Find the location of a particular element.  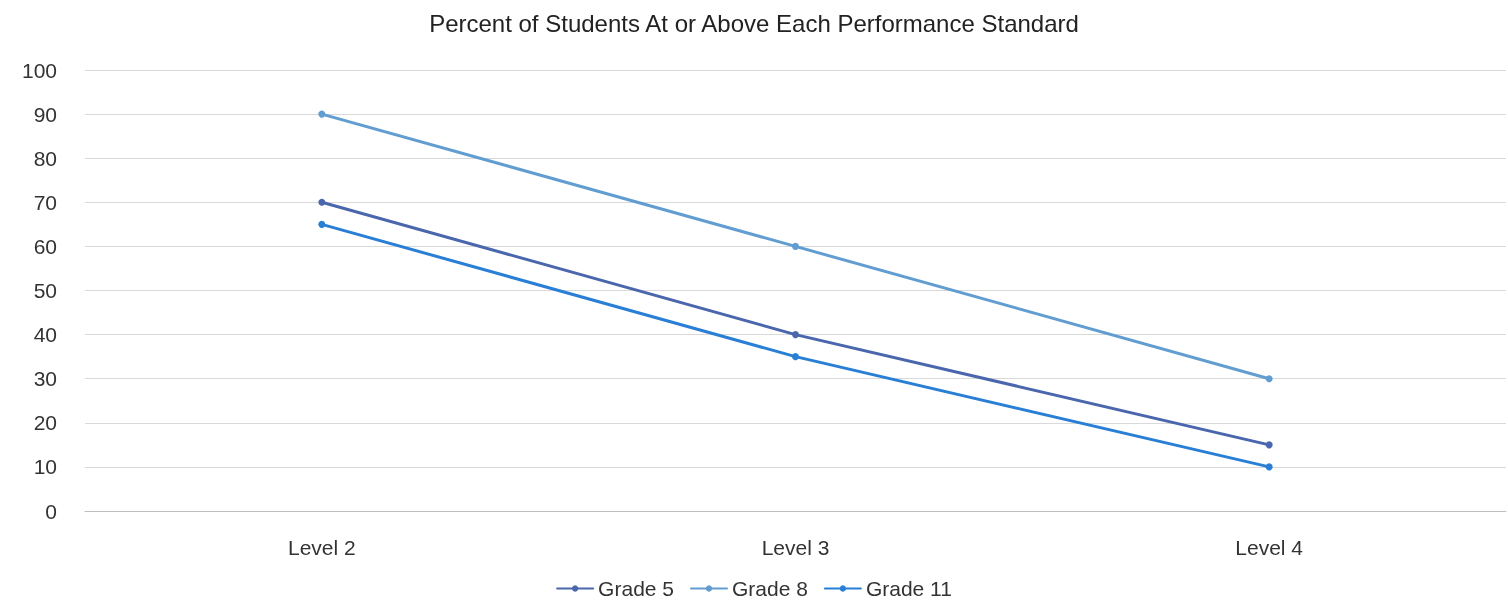

legend-label: Grade 11 is located at coordinates (908, 588).